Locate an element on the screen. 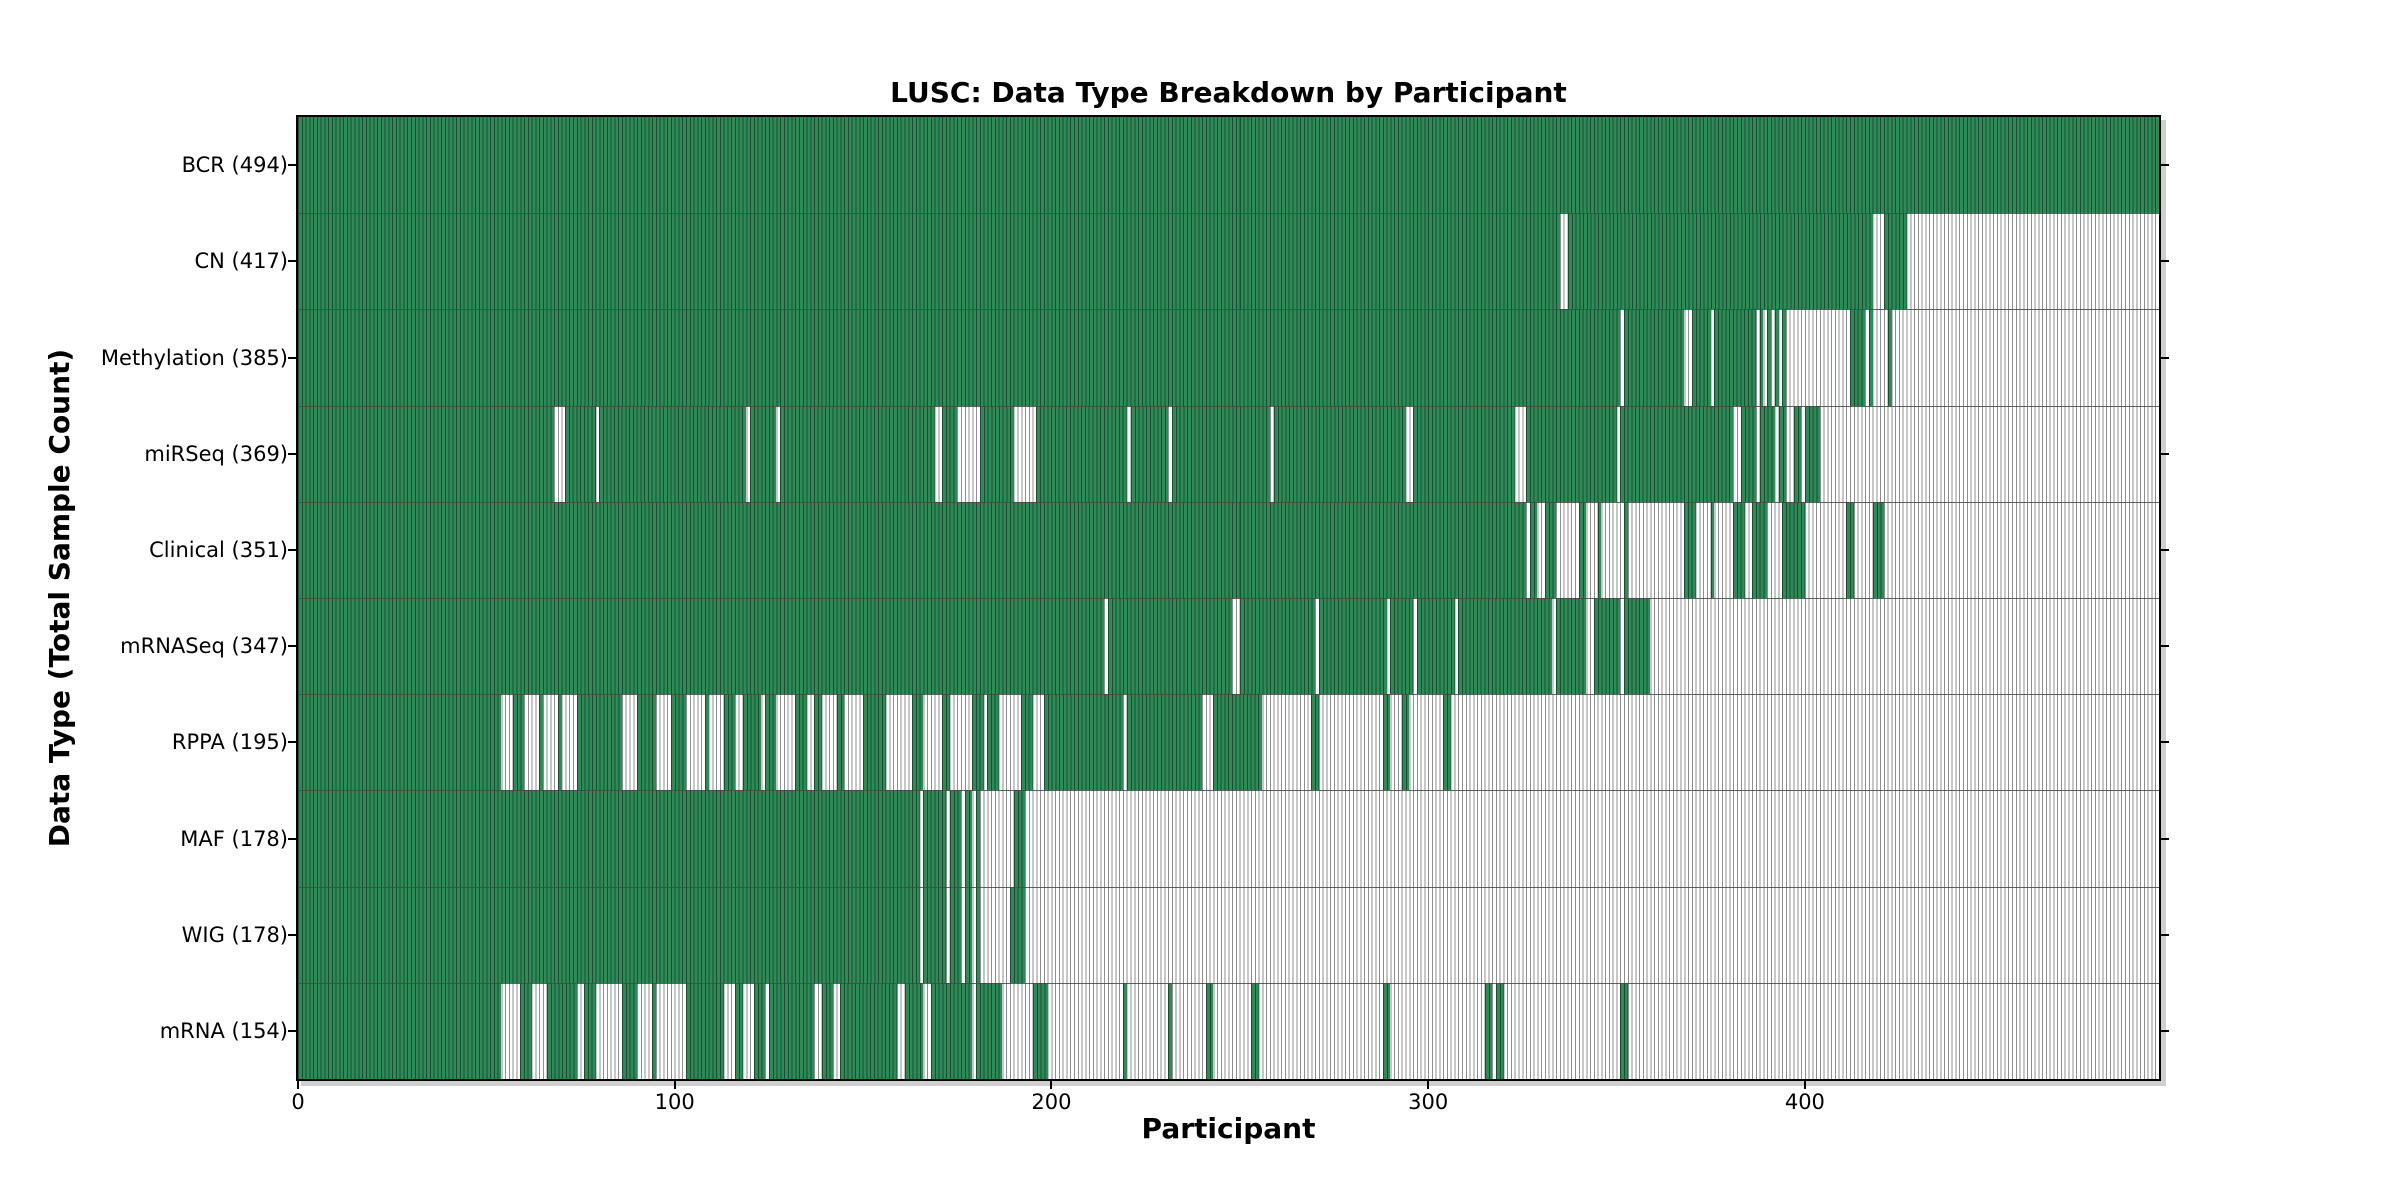  y-tick-label-CN: CN (417) is located at coordinates (241, 261).